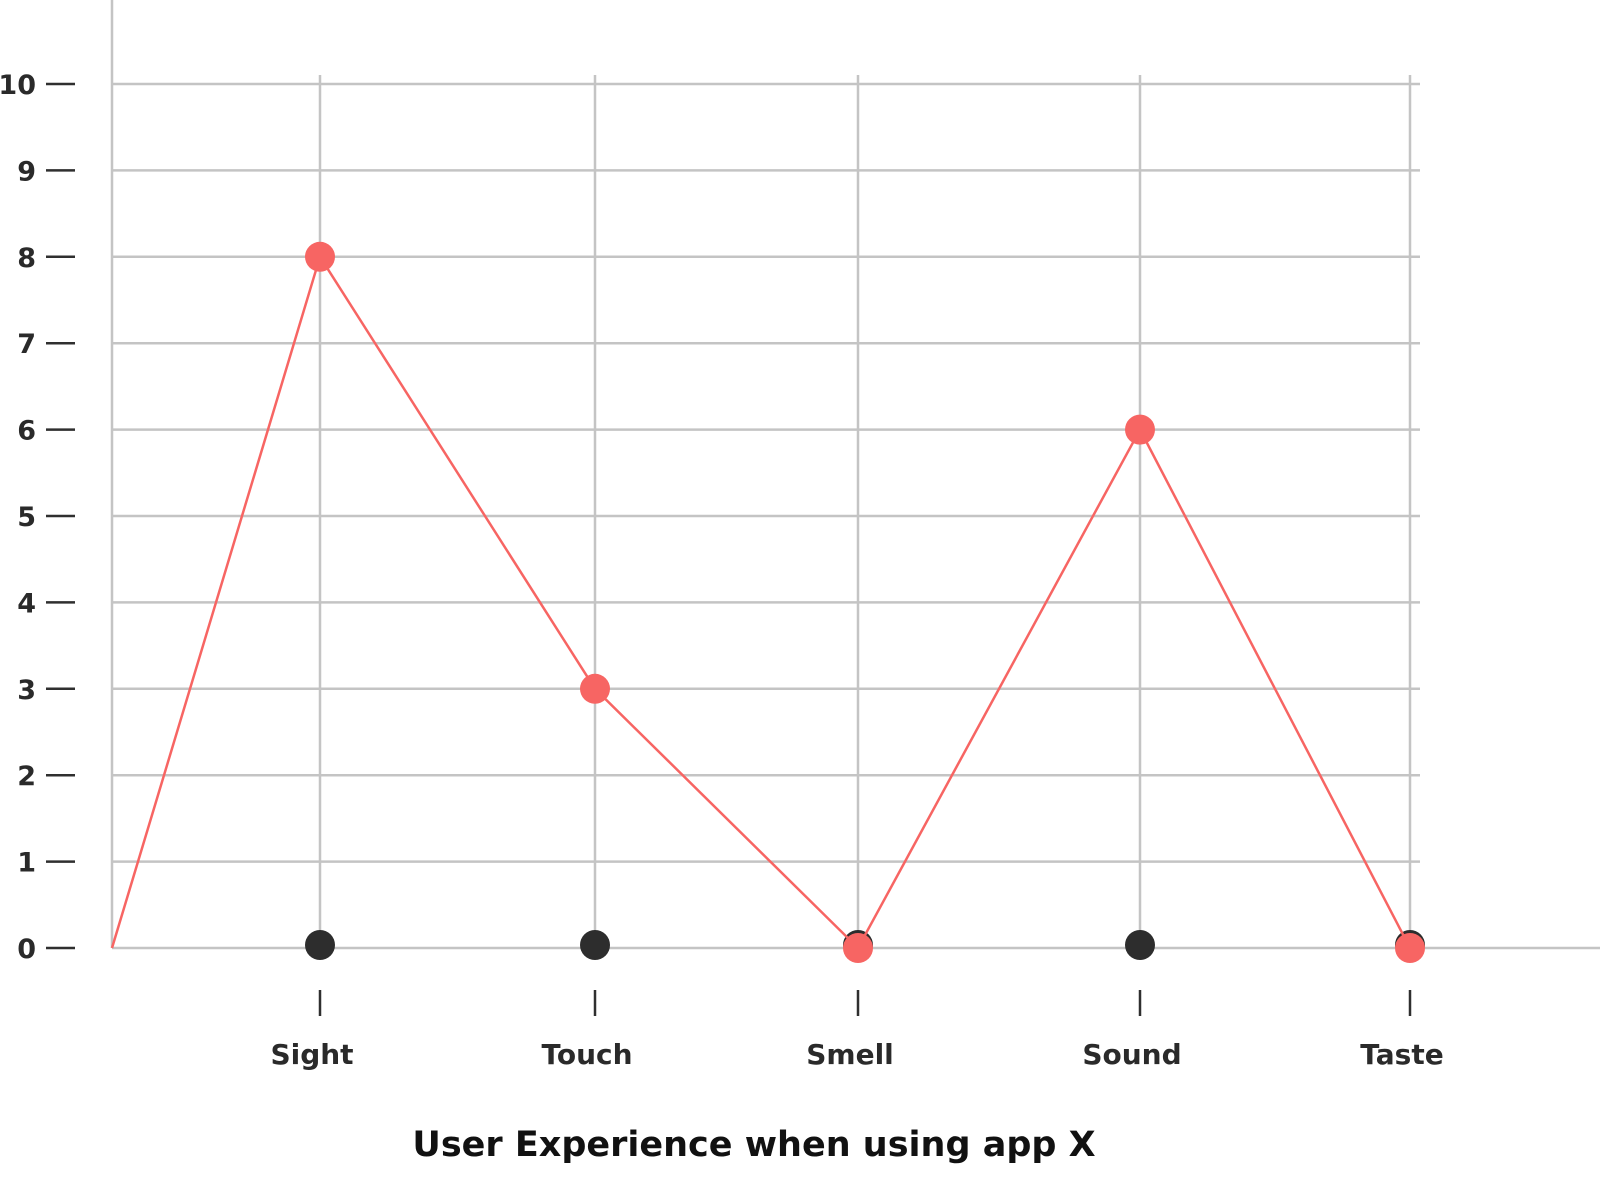 This screenshot has height=1191, width=1600. I want to click on y-tick-label: 1, so click(26, 863).